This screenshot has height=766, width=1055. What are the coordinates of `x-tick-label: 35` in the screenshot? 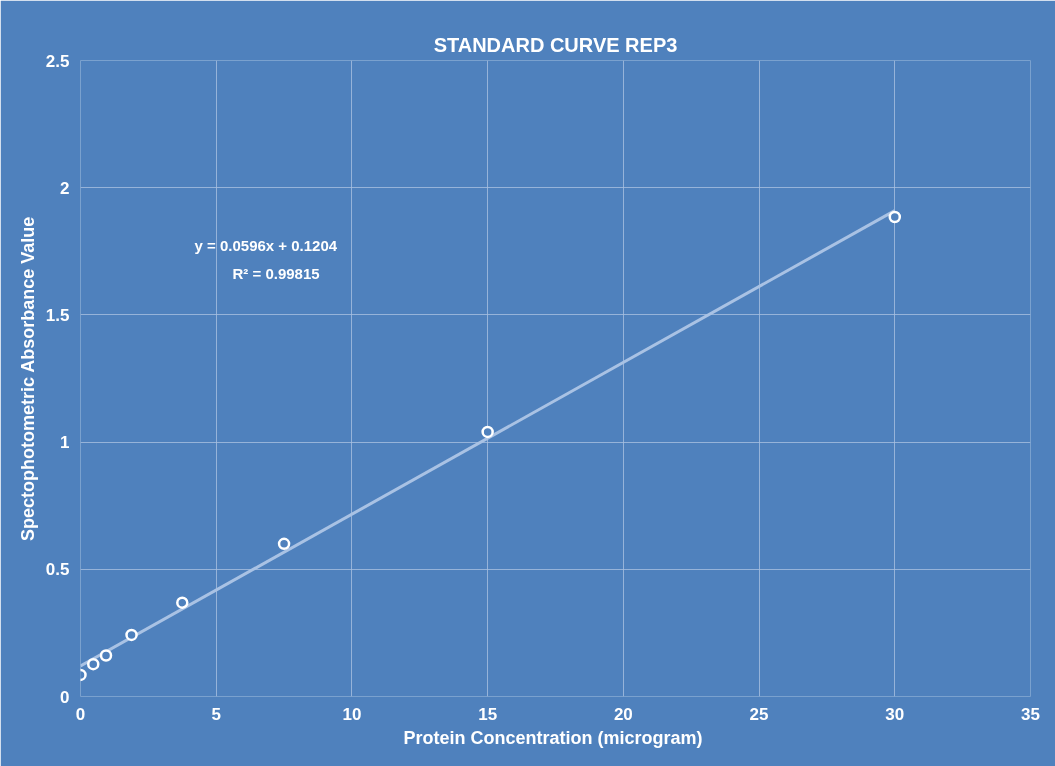 It's located at (1030, 714).